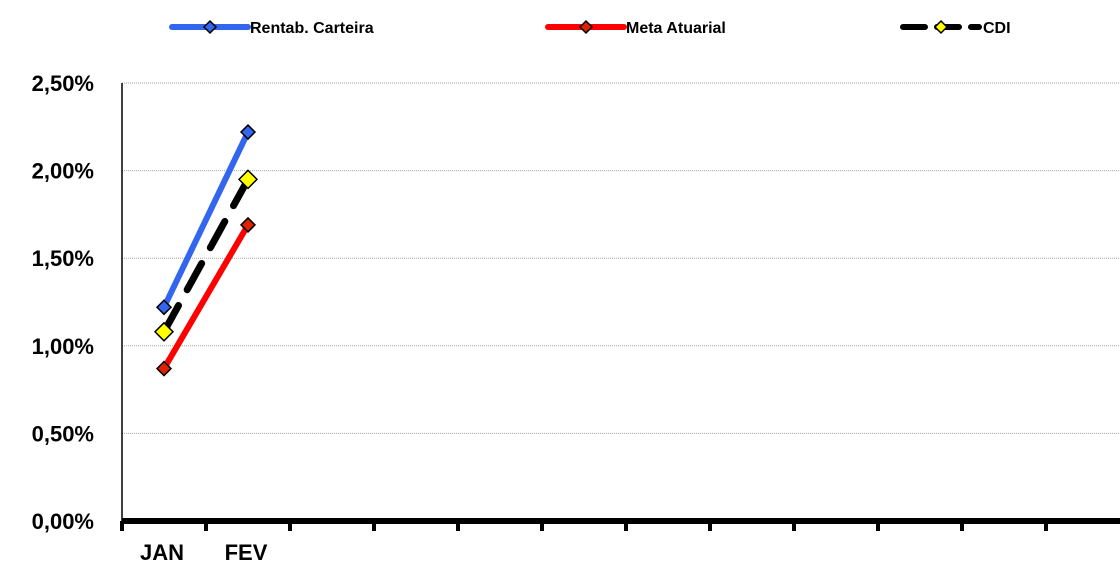 Image resolution: width=1120 pixels, height=577 pixels. I want to click on legend-label-cdi: CDI, so click(997, 28).